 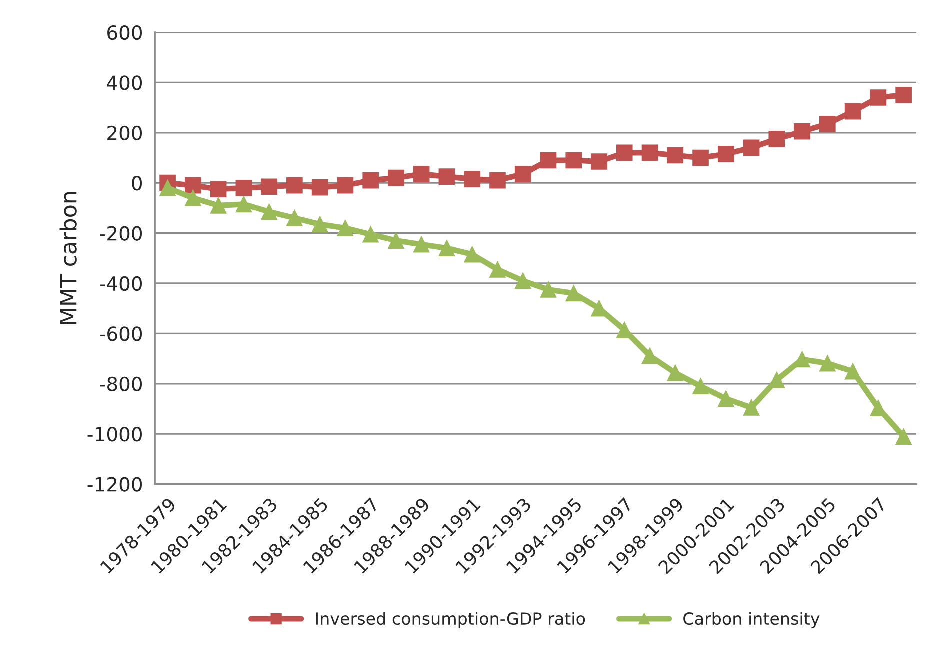 I want to click on y-tick-label: -600, so click(x=121, y=334).